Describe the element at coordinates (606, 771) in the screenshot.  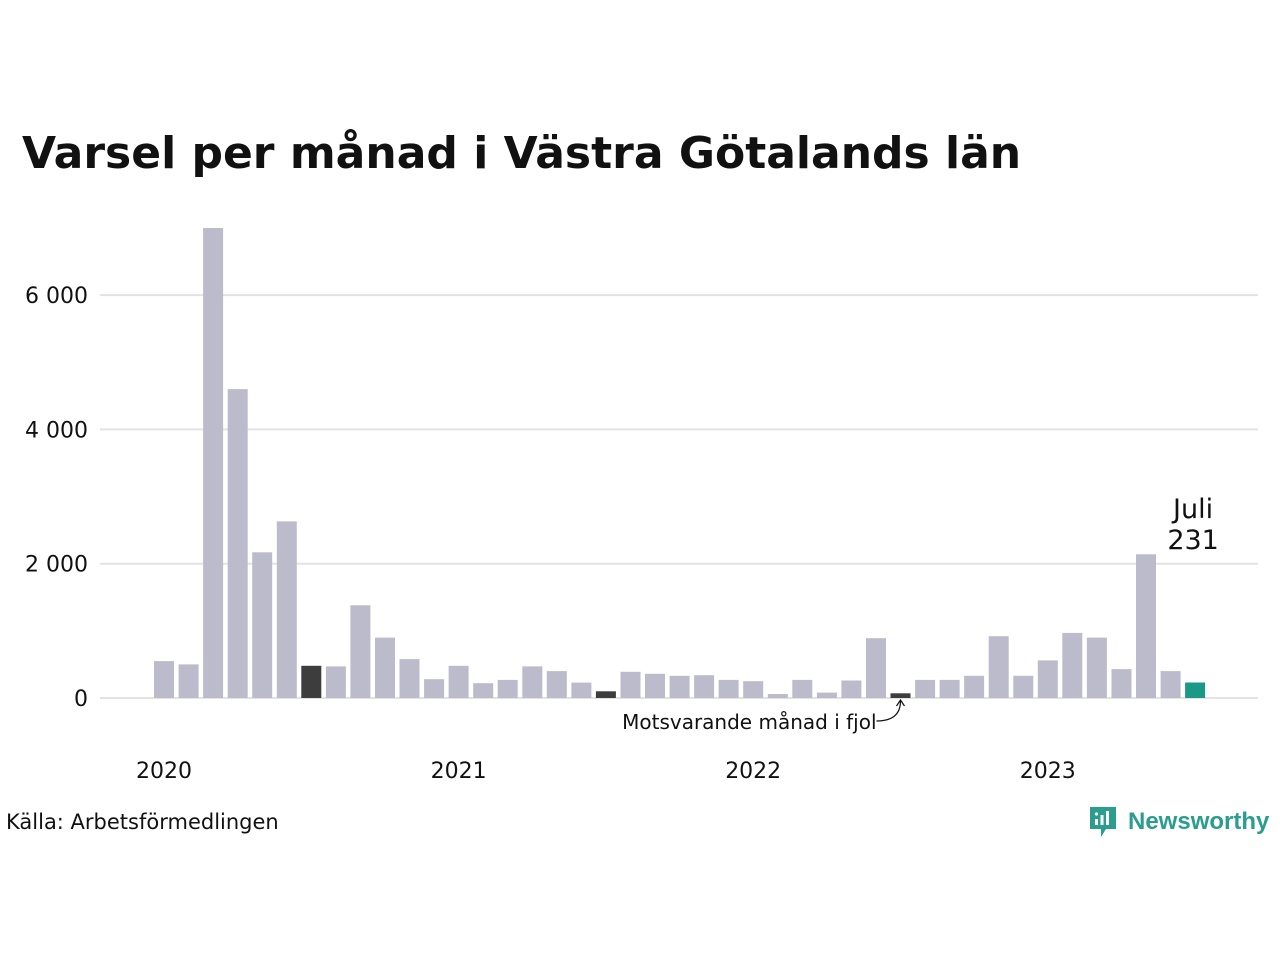
I see `x-axis-year-labels: 2020 2021 2022 2023` at that location.